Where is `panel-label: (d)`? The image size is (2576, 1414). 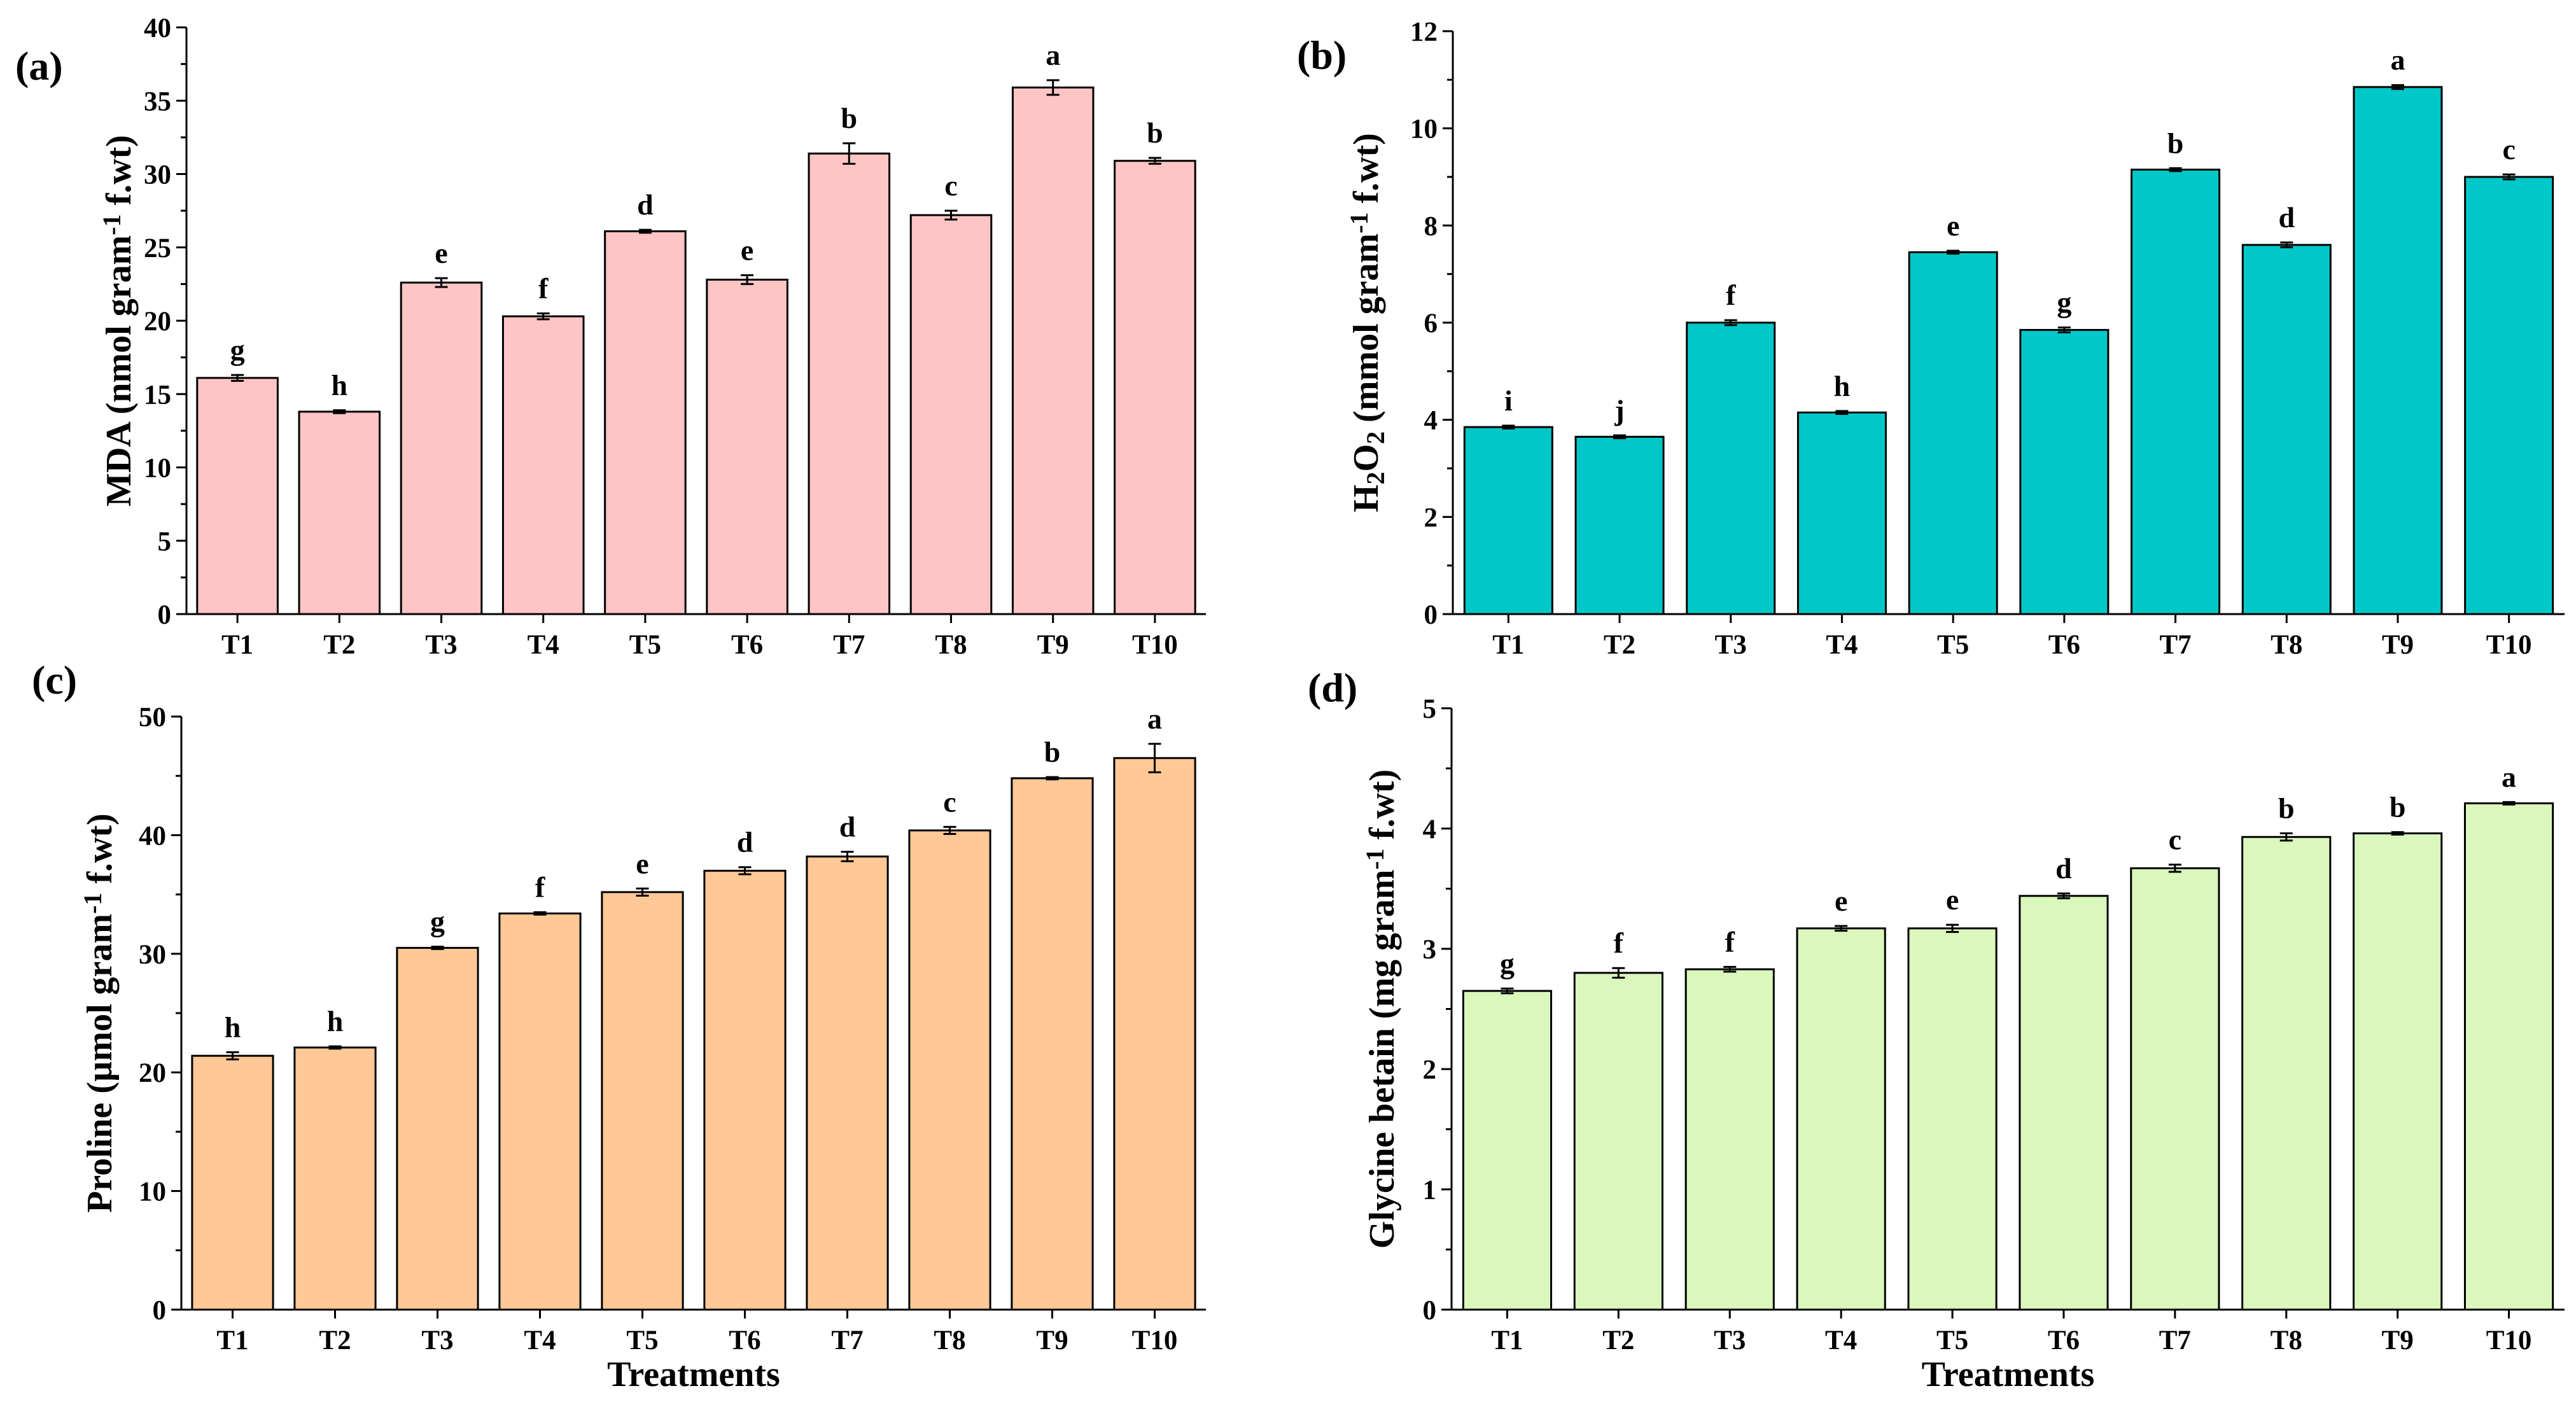 panel-label: (d) is located at coordinates (1332, 687).